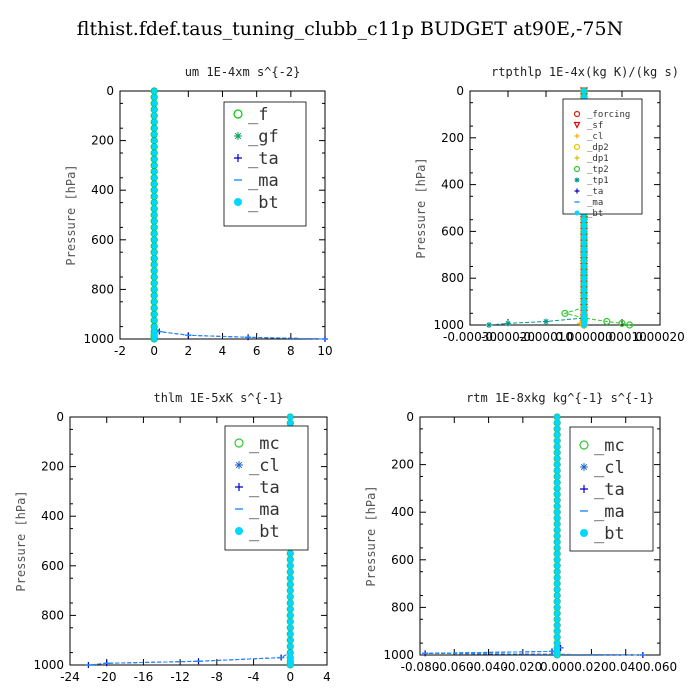 The width and height of the screenshot is (700, 700). What do you see at coordinates (110, 91) in the screenshot?
I see `y-tick-label: 0` at bounding box center [110, 91].